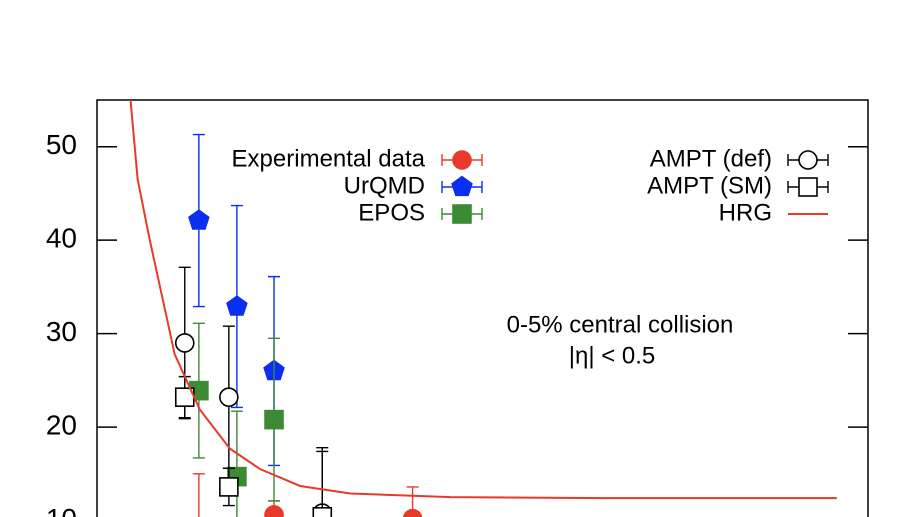 The width and height of the screenshot is (918, 517). What do you see at coordinates (391, 212) in the screenshot?
I see `legend-label: EPOS` at bounding box center [391, 212].